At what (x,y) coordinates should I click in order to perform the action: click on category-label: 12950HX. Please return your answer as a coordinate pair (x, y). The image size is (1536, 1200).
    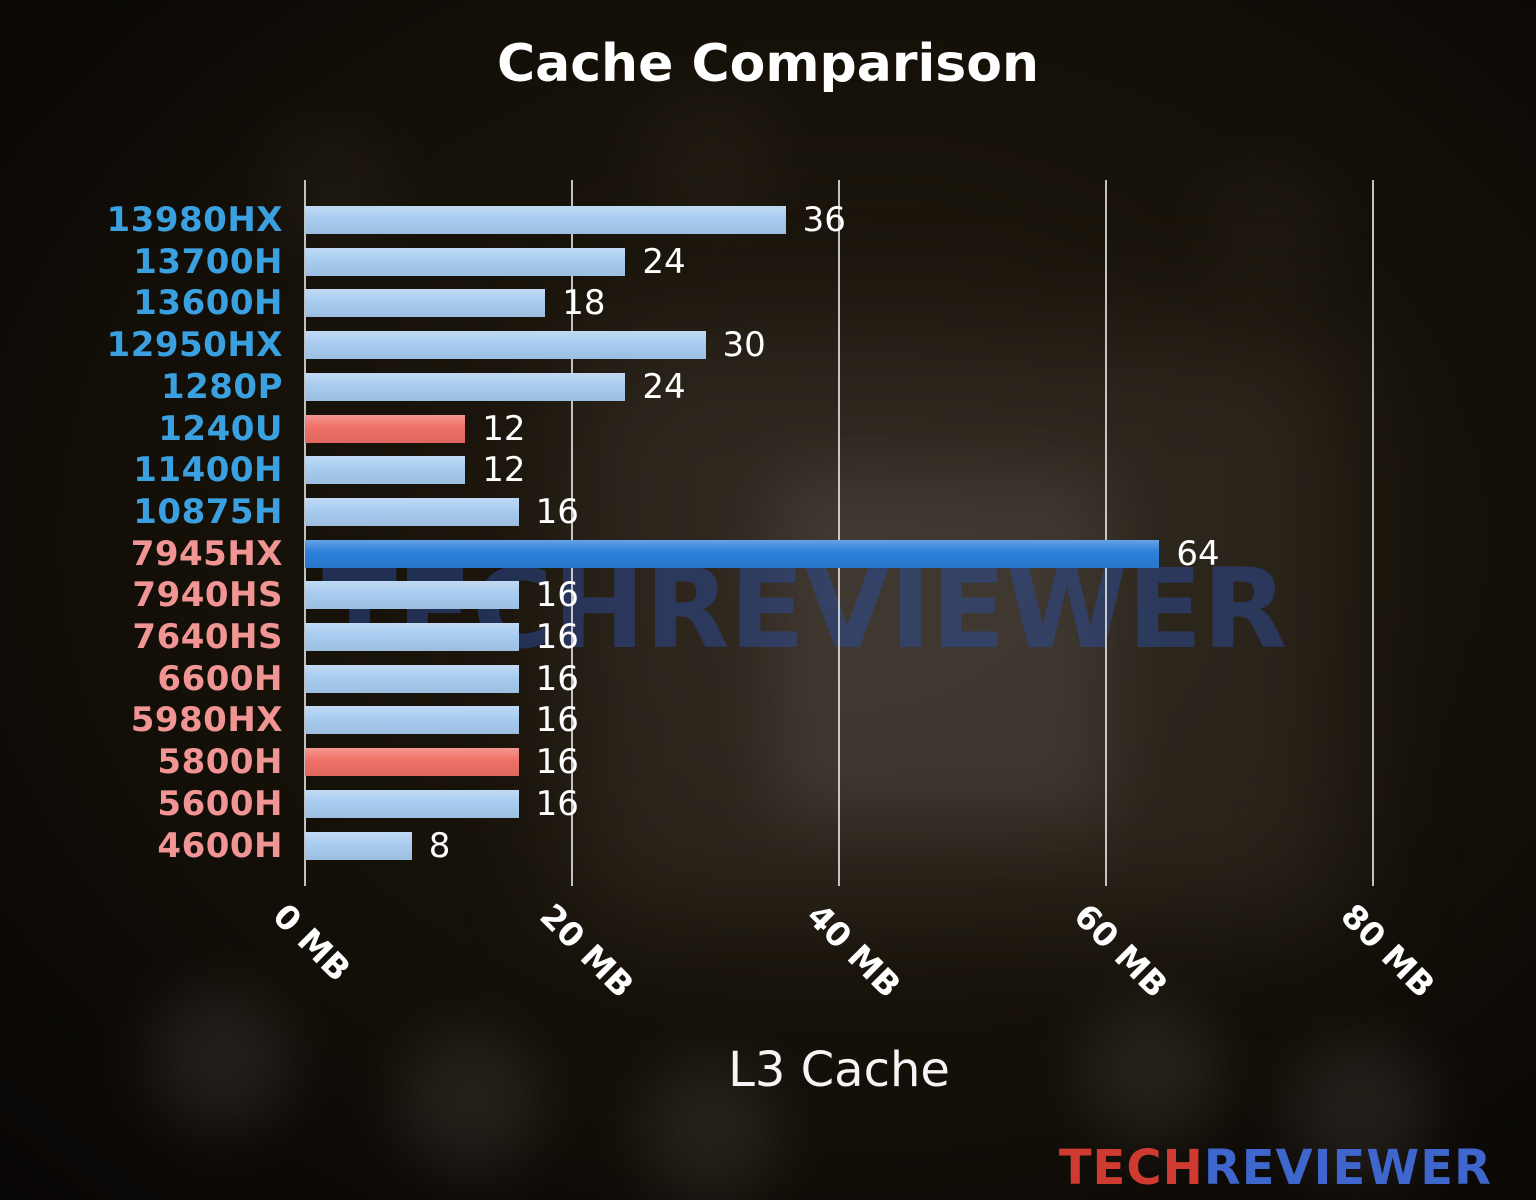
    Looking at the image, I should click on (194, 345).